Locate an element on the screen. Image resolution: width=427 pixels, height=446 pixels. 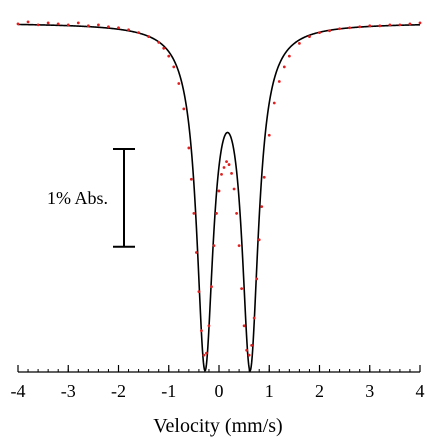
x-tick-label: 4 is located at coordinates (420, 391).